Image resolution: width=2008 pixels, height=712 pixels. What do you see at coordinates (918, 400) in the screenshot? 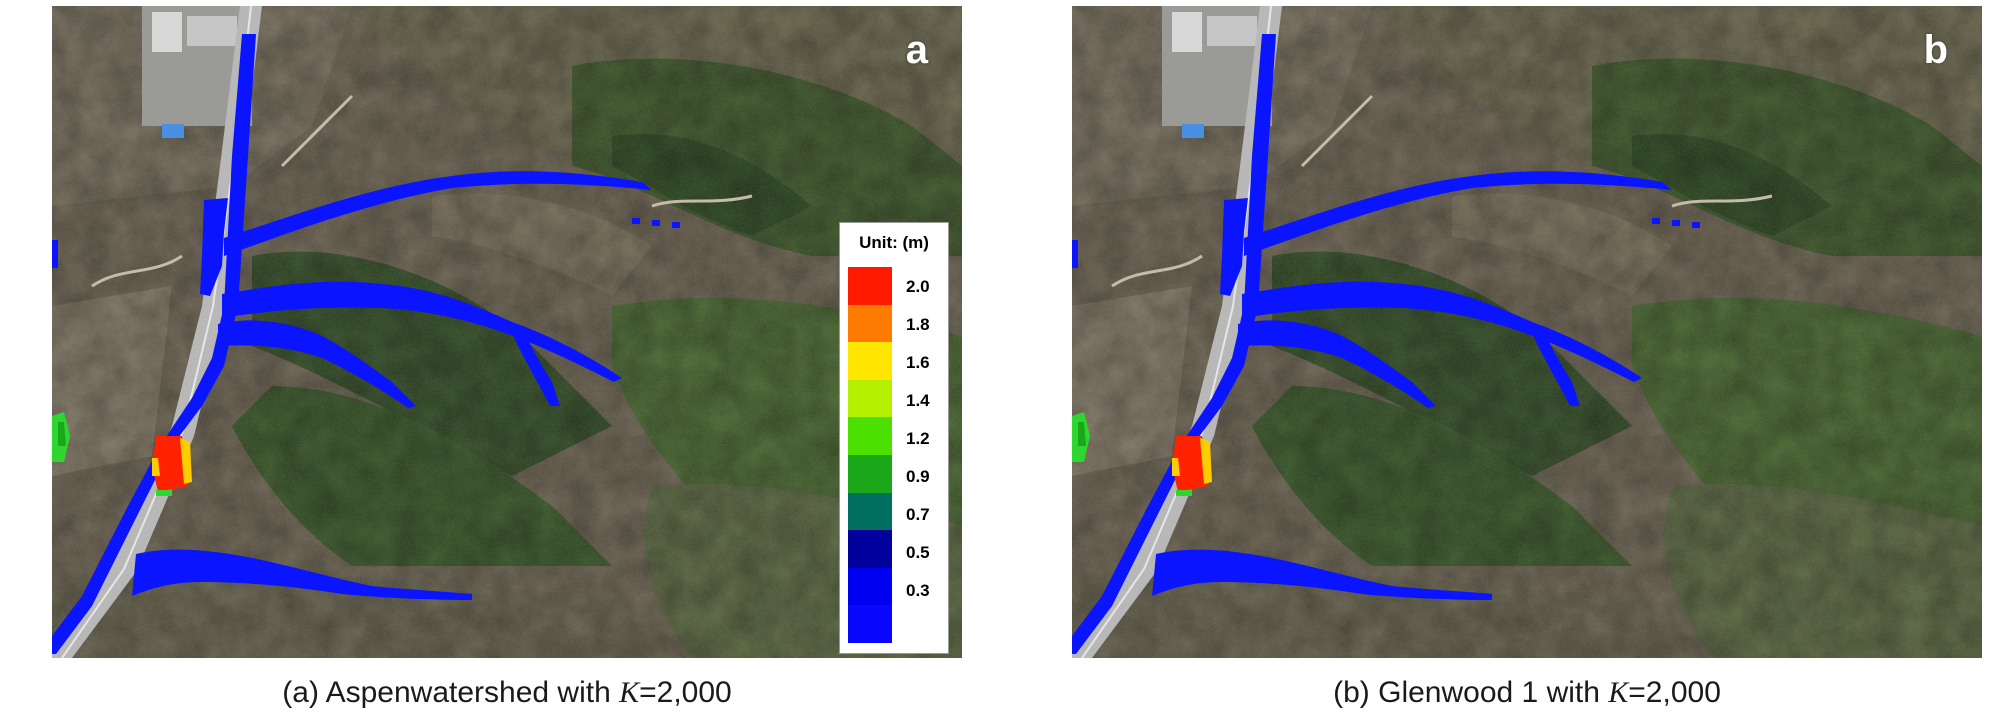
I see `legend-label: 1.4` at bounding box center [918, 400].